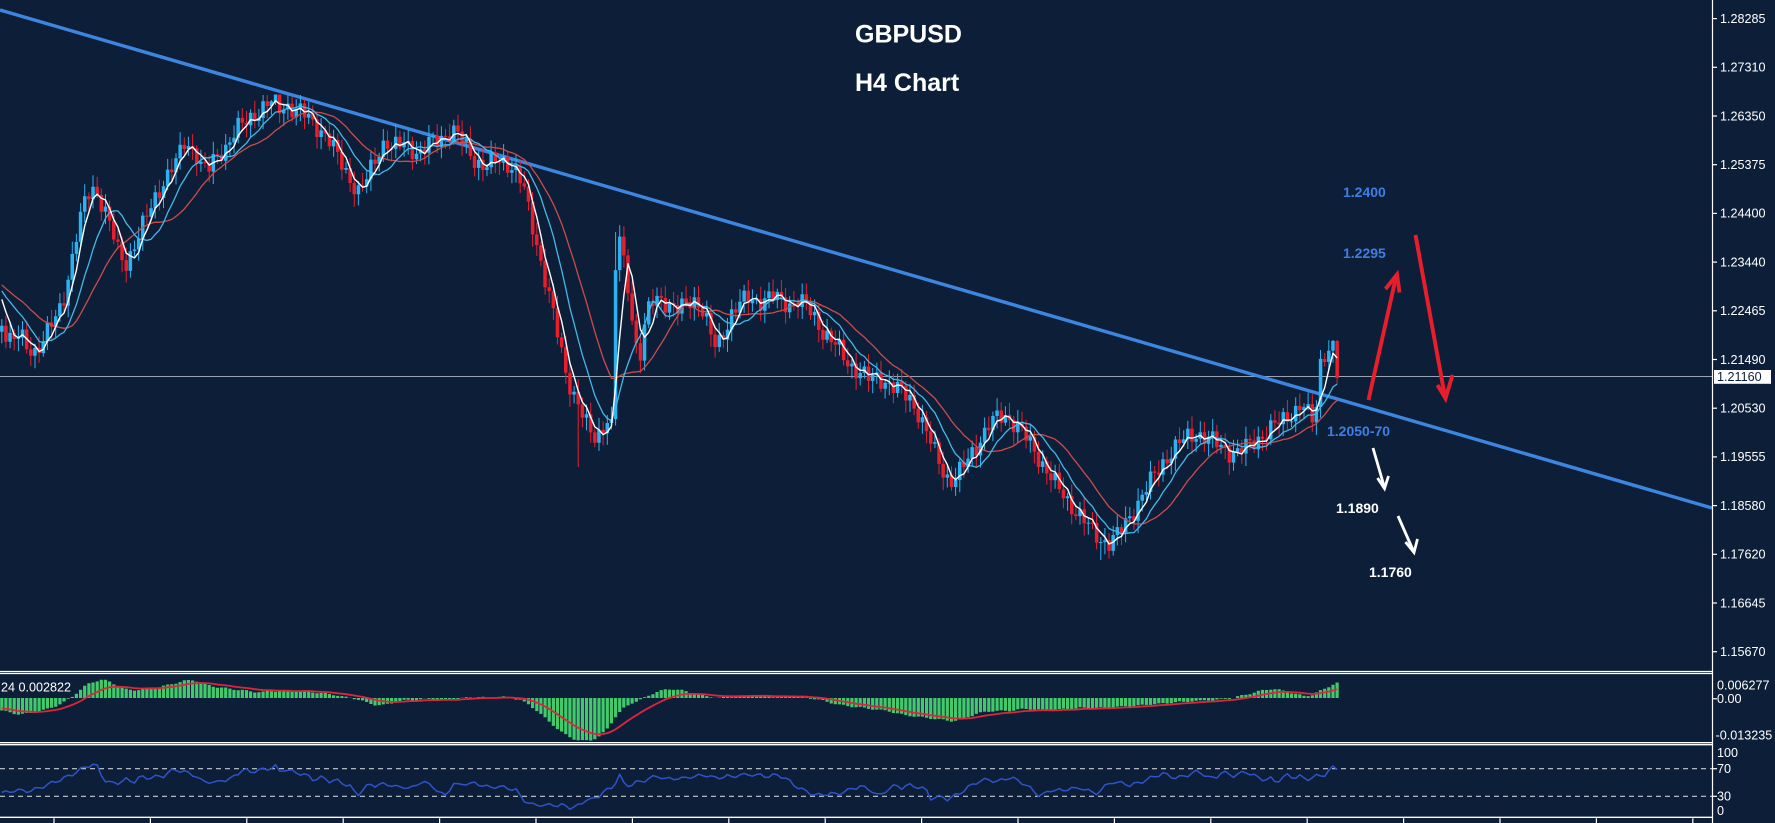 The height and width of the screenshot is (823, 1775). Describe the element at coordinates (1743, 68) in the screenshot. I see `svg-text: 1.27310` at that location.